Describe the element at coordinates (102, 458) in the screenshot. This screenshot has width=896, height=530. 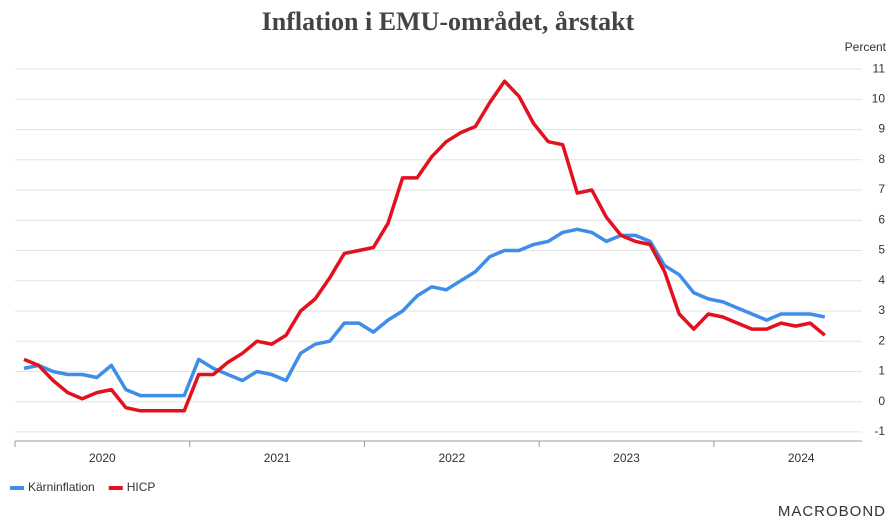
I see `x-tick-label: 2020` at that location.